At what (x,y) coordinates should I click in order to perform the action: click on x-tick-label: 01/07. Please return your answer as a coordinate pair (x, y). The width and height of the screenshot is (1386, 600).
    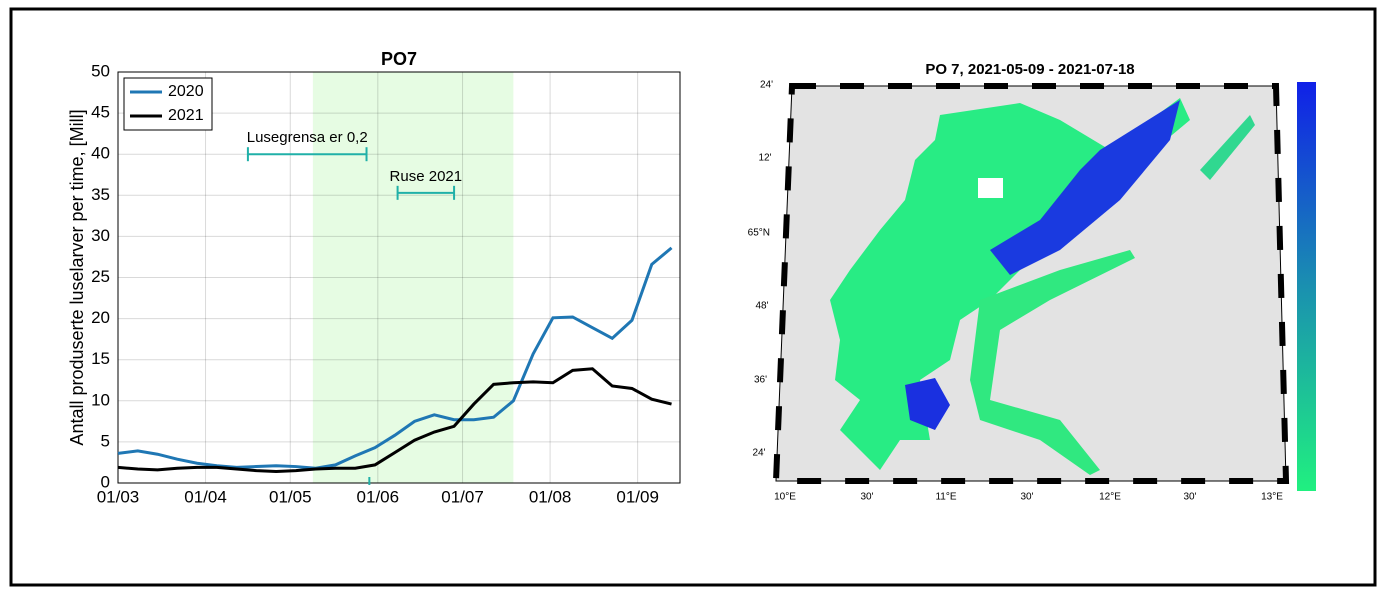
    Looking at the image, I should click on (462, 496).